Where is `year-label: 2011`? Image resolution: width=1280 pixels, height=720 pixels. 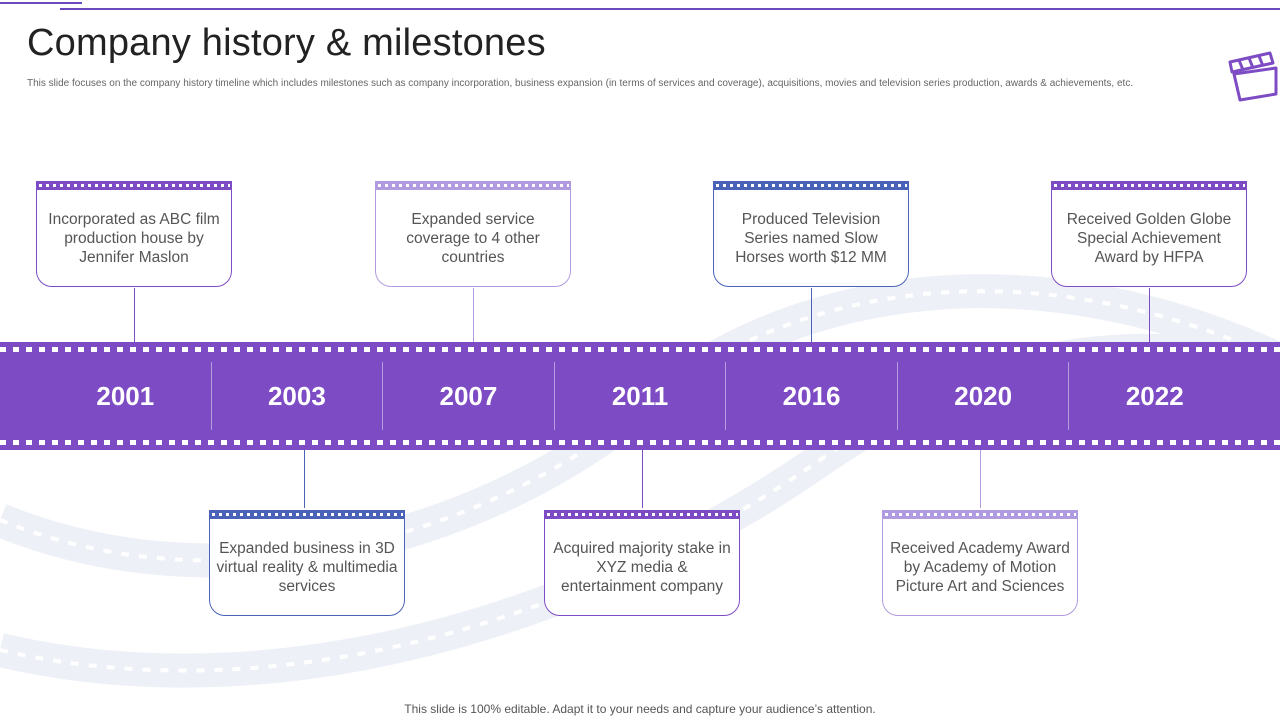 year-label: 2011 is located at coordinates (640, 395).